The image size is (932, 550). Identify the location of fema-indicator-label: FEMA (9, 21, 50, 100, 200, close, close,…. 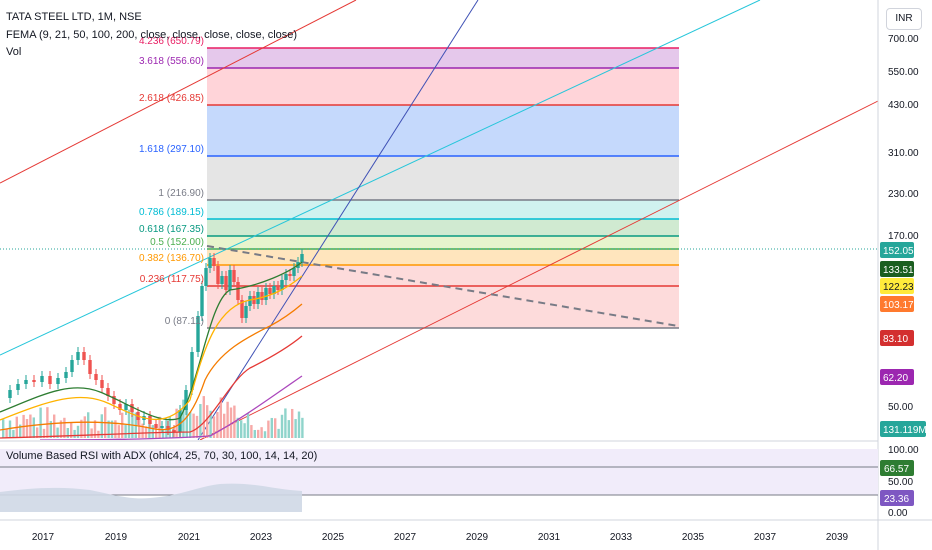
(152, 35).